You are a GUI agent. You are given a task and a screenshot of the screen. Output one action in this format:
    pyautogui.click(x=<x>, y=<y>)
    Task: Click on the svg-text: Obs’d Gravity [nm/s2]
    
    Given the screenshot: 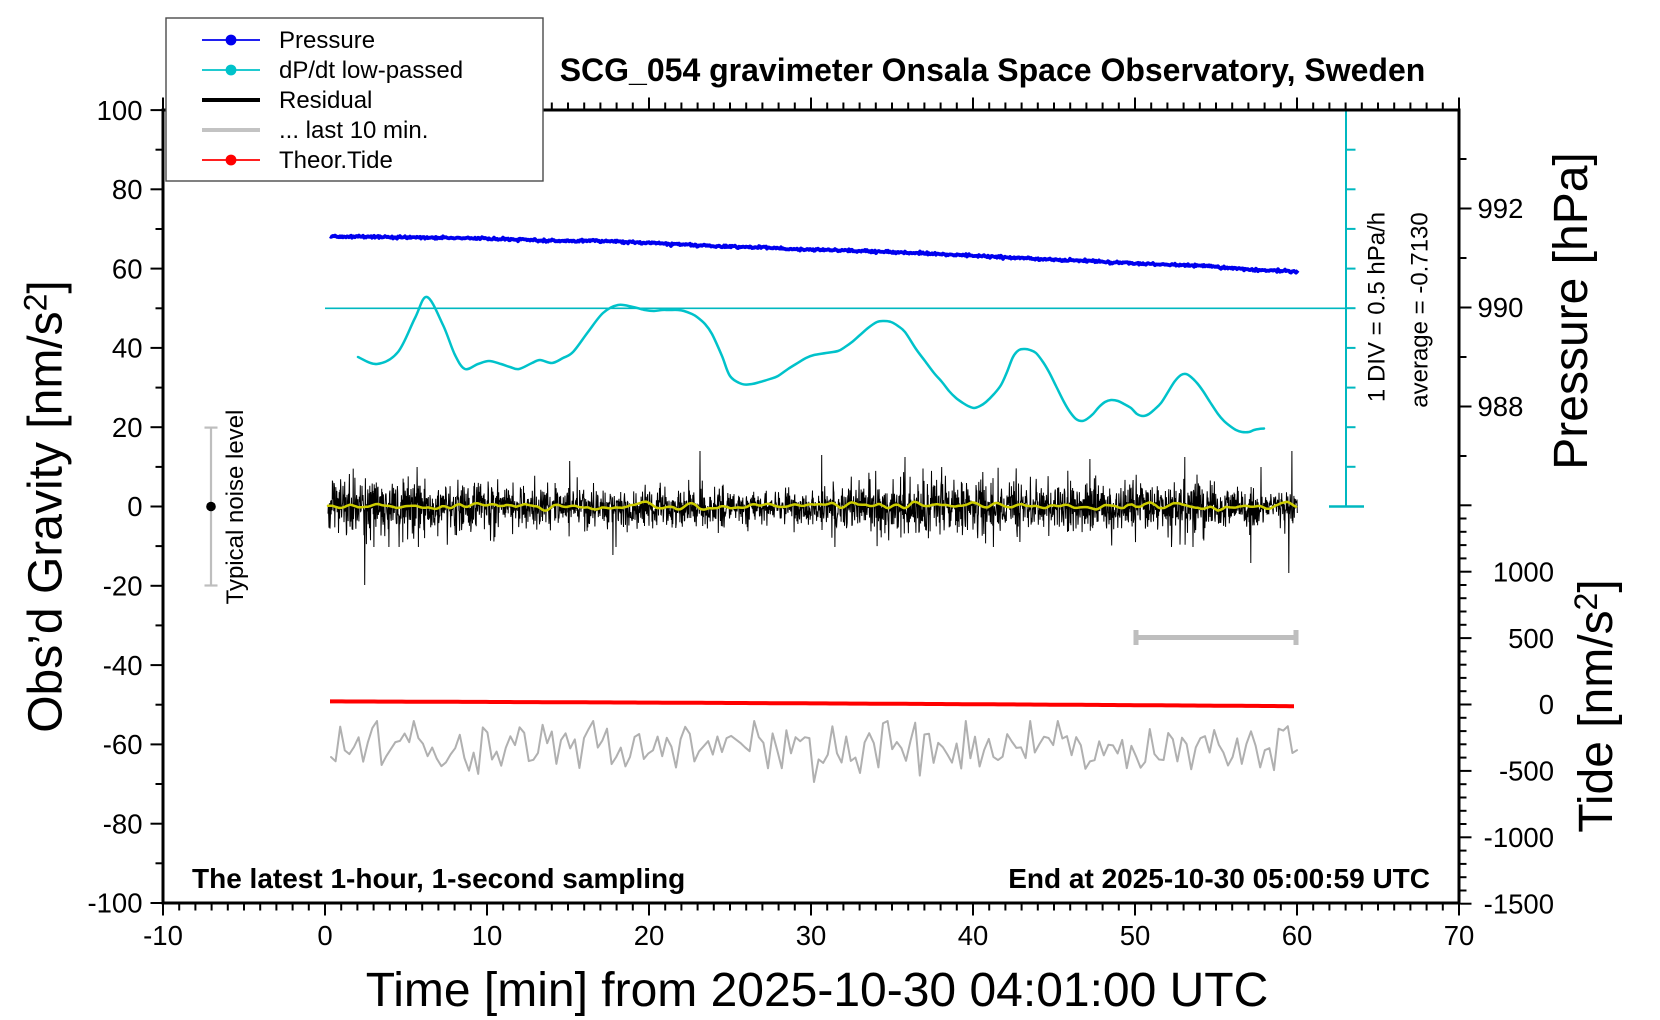 What is the action you would take?
    pyautogui.click(x=45, y=506)
    